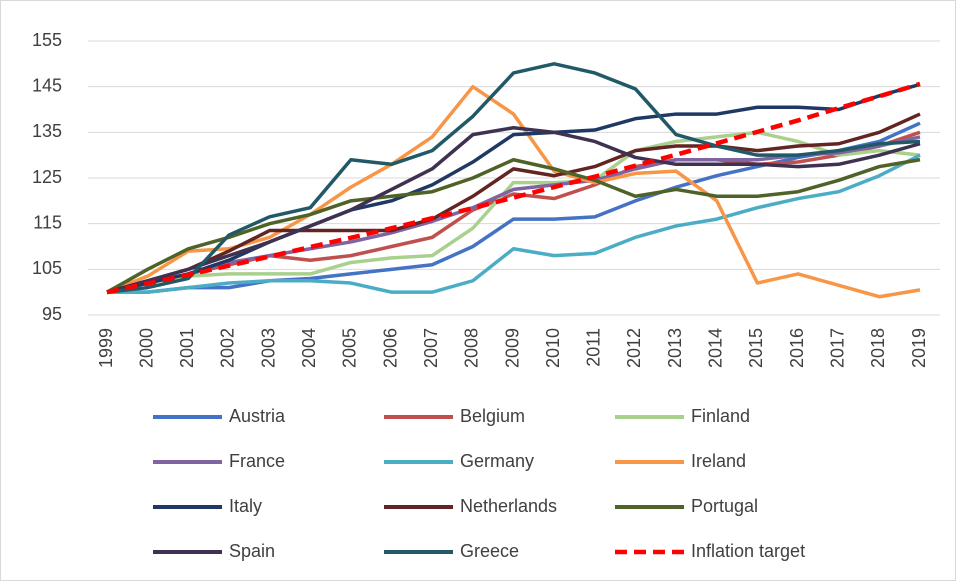 The image size is (957, 587). What do you see at coordinates (47, 131) in the screenshot?
I see `y-tick-label: 135` at bounding box center [47, 131].